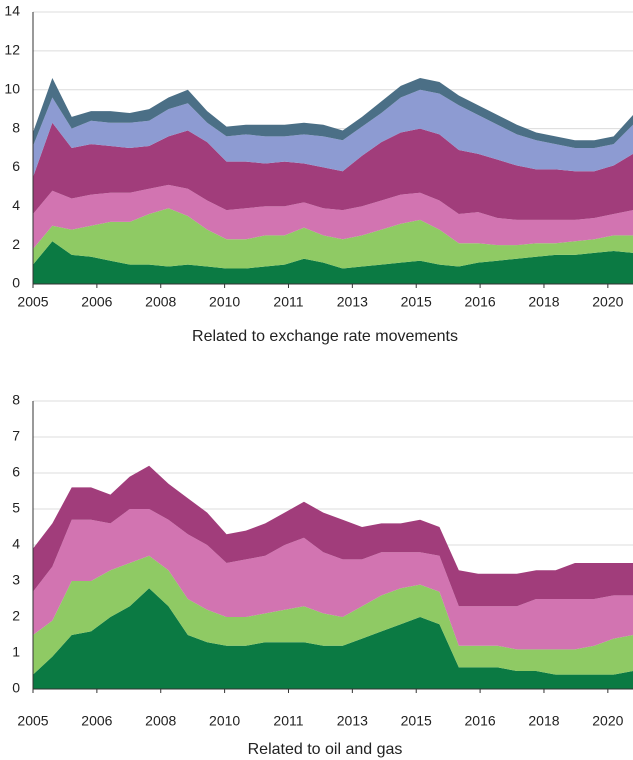 This screenshot has height=760, width=633. What do you see at coordinates (12, 11) in the screenshot?
I see `y-tick-label: 14` at bounding box center [12, 11].